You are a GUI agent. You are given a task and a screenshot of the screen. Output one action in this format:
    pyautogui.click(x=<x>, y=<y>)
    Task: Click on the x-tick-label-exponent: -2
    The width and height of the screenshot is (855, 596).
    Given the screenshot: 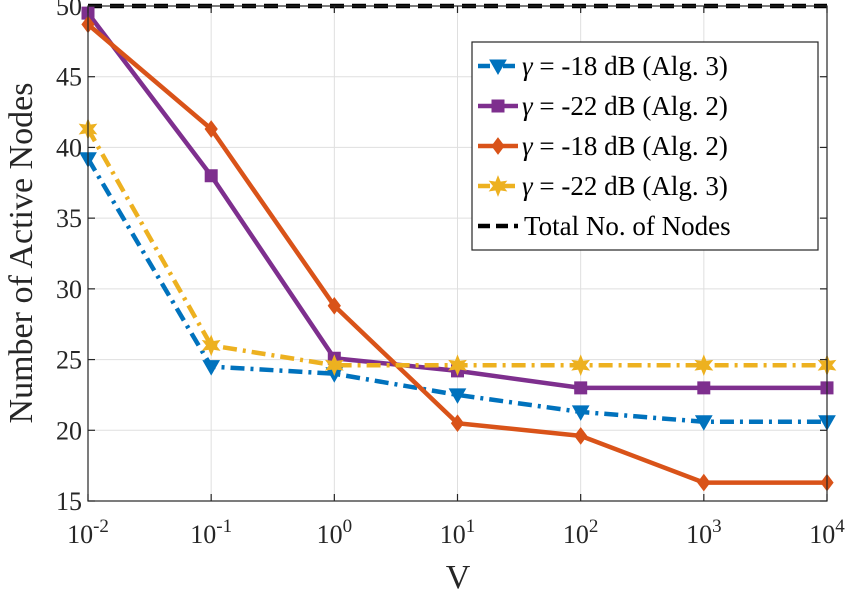 What is the action you would take?
    pyautogui.click(x=101, y=526)
    